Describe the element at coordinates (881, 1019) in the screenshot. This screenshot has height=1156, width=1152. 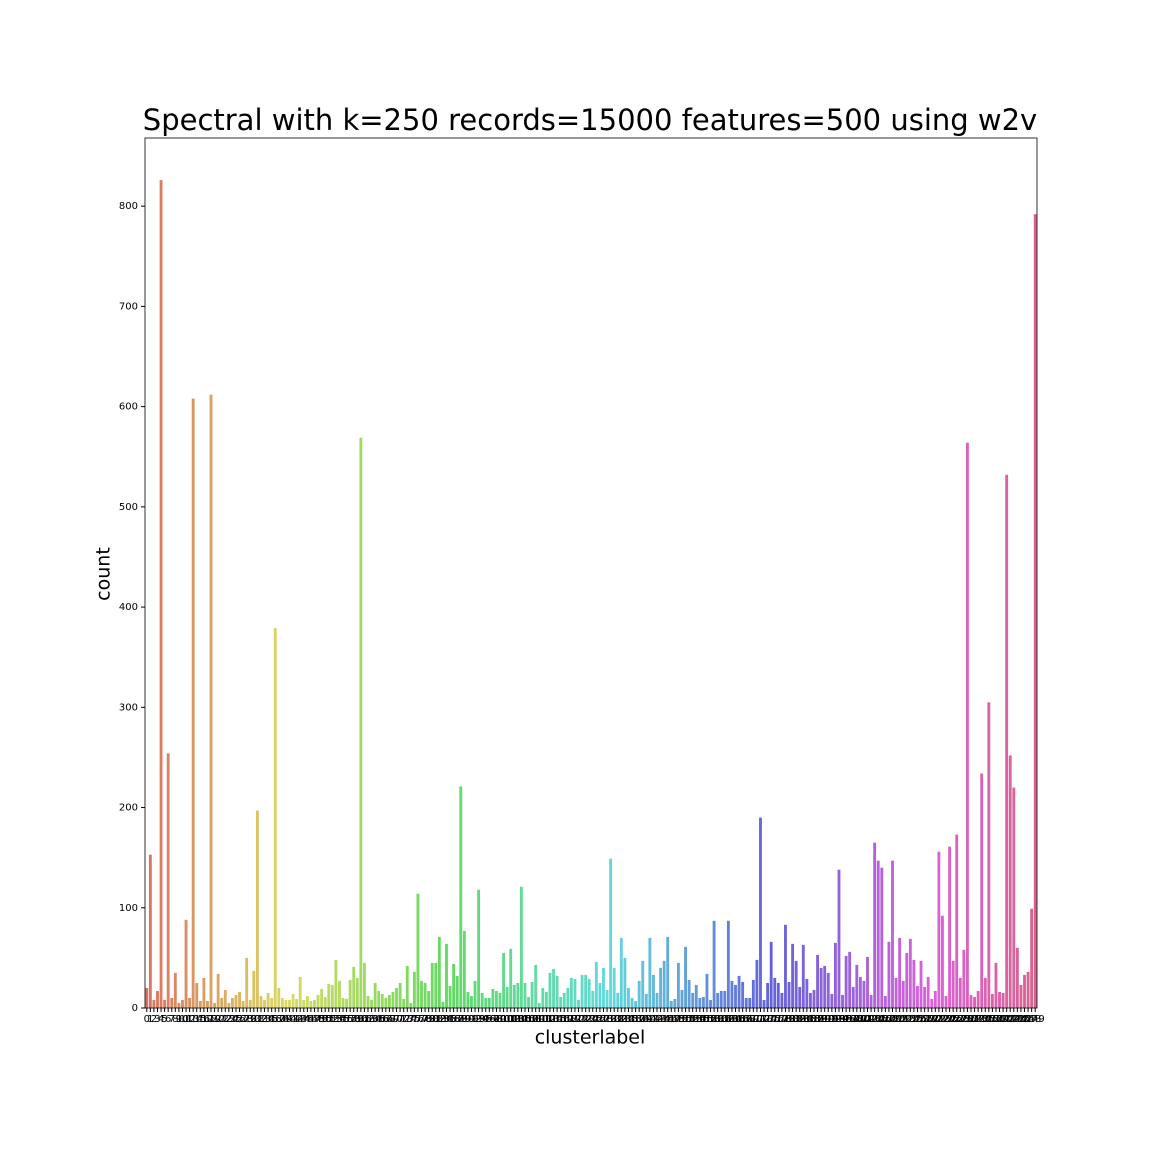
I see `x-tick-label: 206` at that location.